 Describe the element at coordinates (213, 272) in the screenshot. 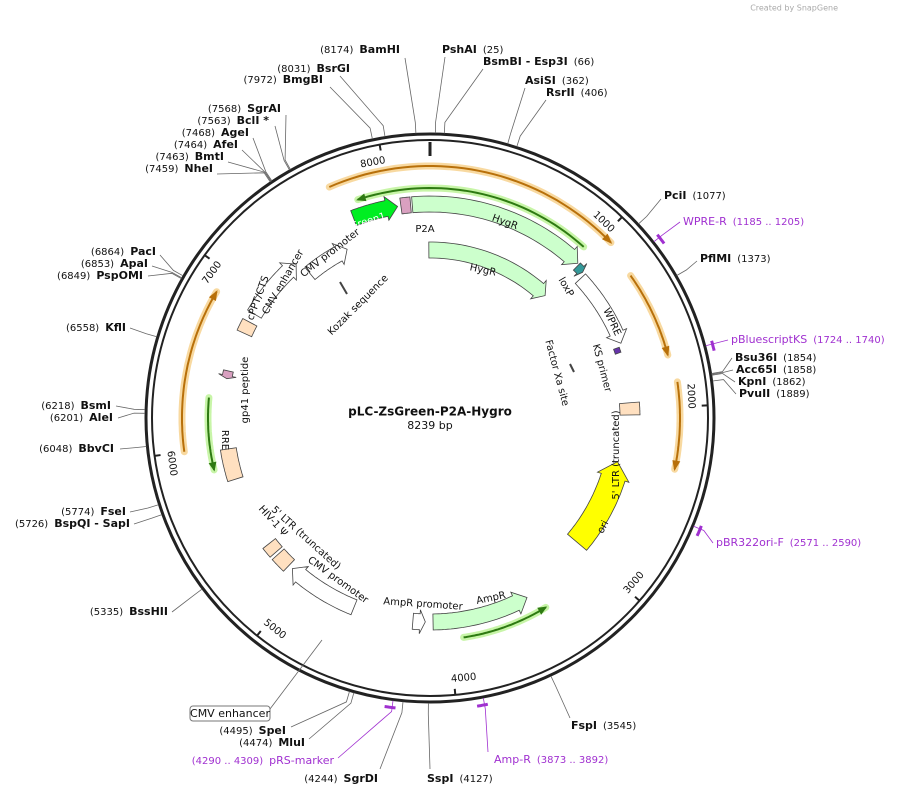

I see `tick-label: 7000` at that location.